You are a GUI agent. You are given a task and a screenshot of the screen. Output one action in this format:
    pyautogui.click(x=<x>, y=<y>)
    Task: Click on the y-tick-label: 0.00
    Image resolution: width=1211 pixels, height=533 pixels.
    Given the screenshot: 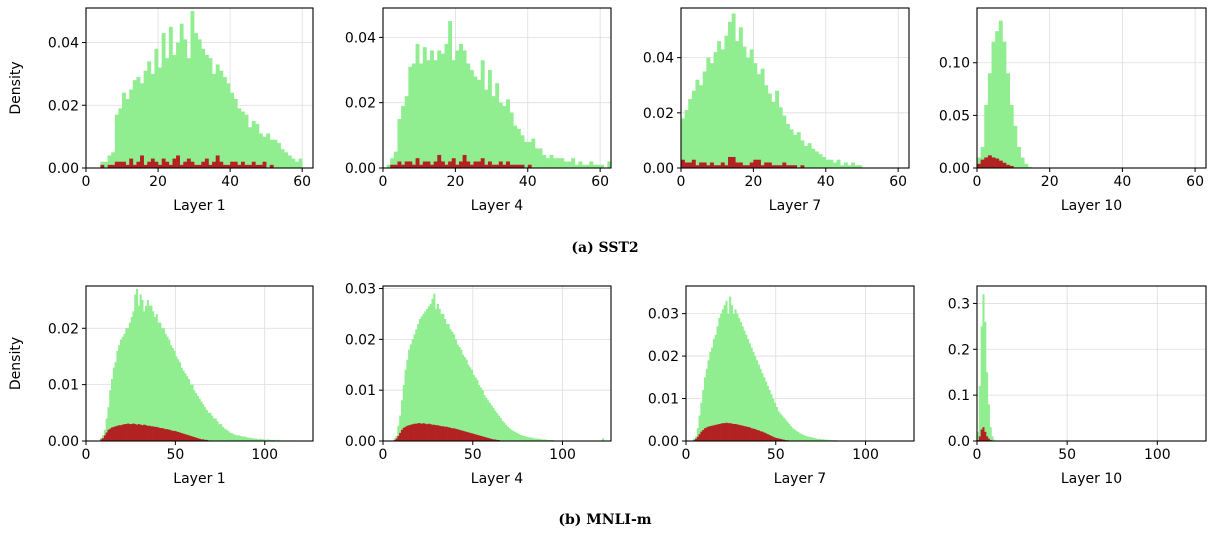 What is the action you would take?
    pyautogui.click(x=63, y=442)
    